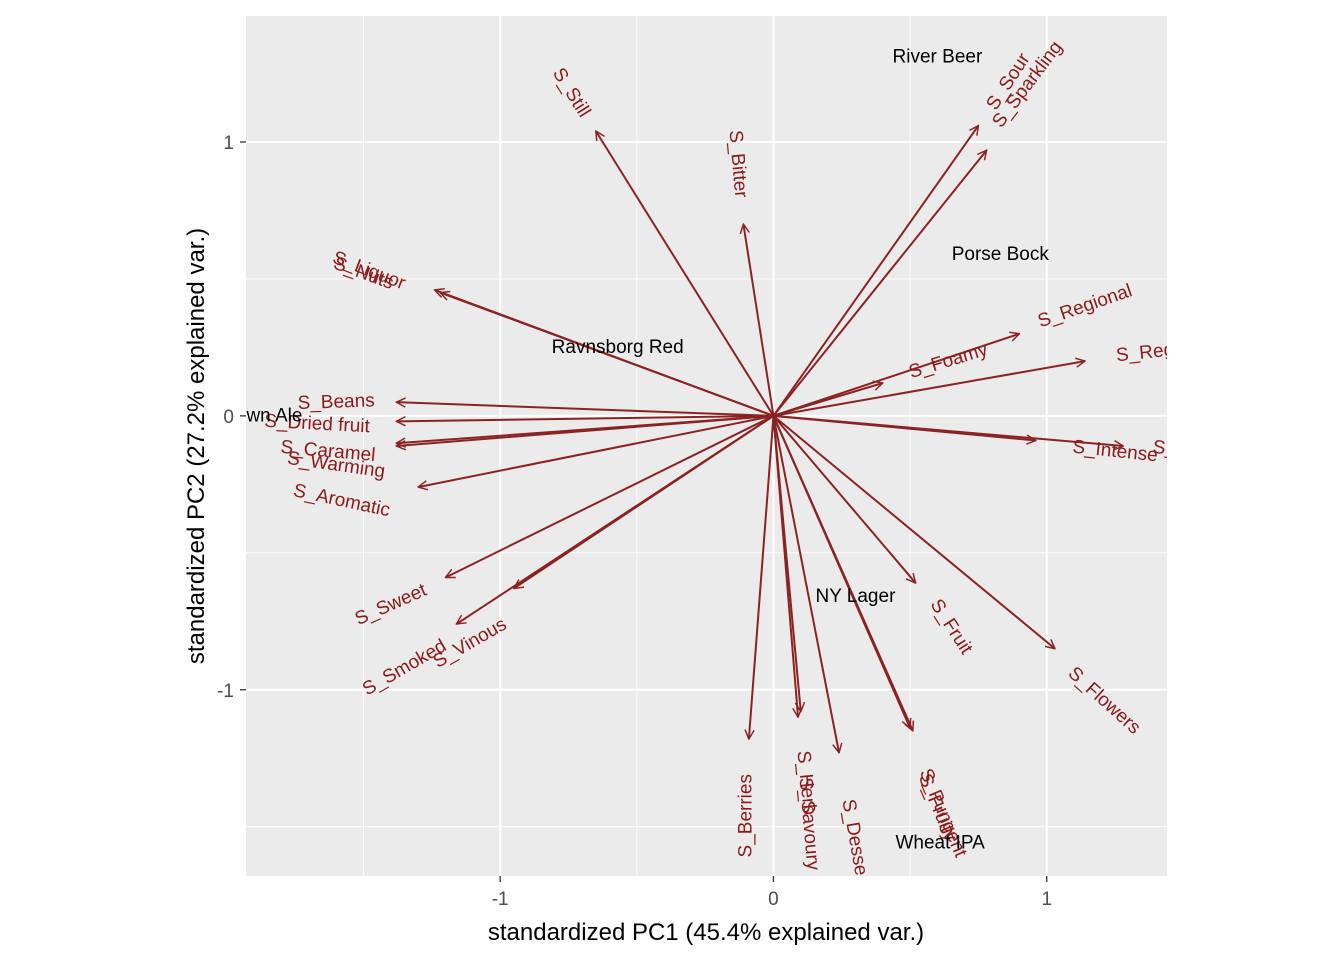  Describe the element at coordinates (260, 415) in the screenshot. I see `observation-label: Brown Ale` at that location.